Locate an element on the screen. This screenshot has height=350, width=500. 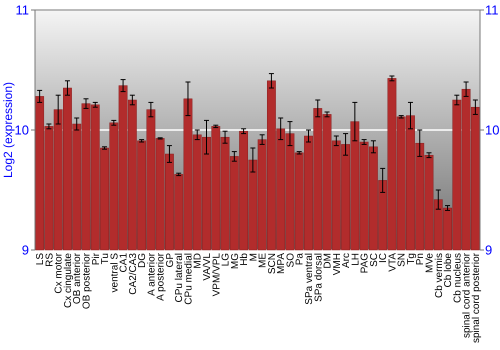
x-tick-label: Pir is located at coordinates (96, 259).